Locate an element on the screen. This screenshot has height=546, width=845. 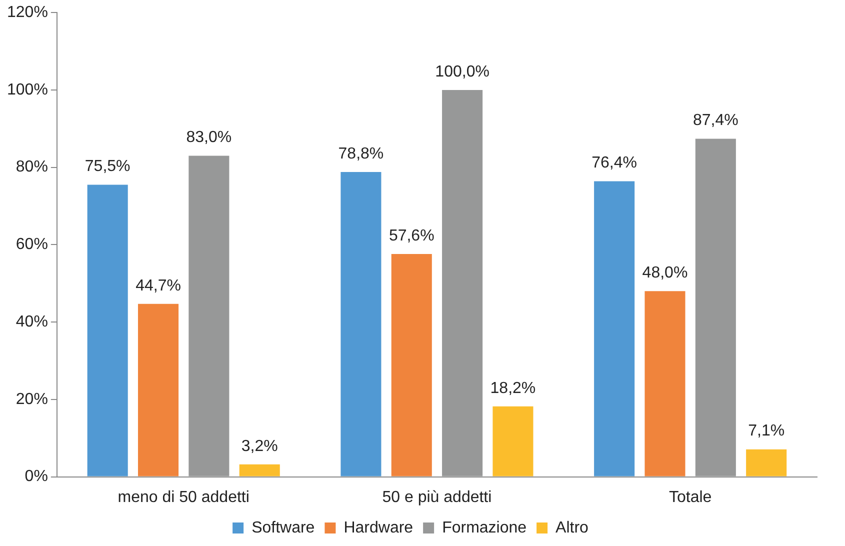
data-label: 76,4% is located at coordinates (614, 163).